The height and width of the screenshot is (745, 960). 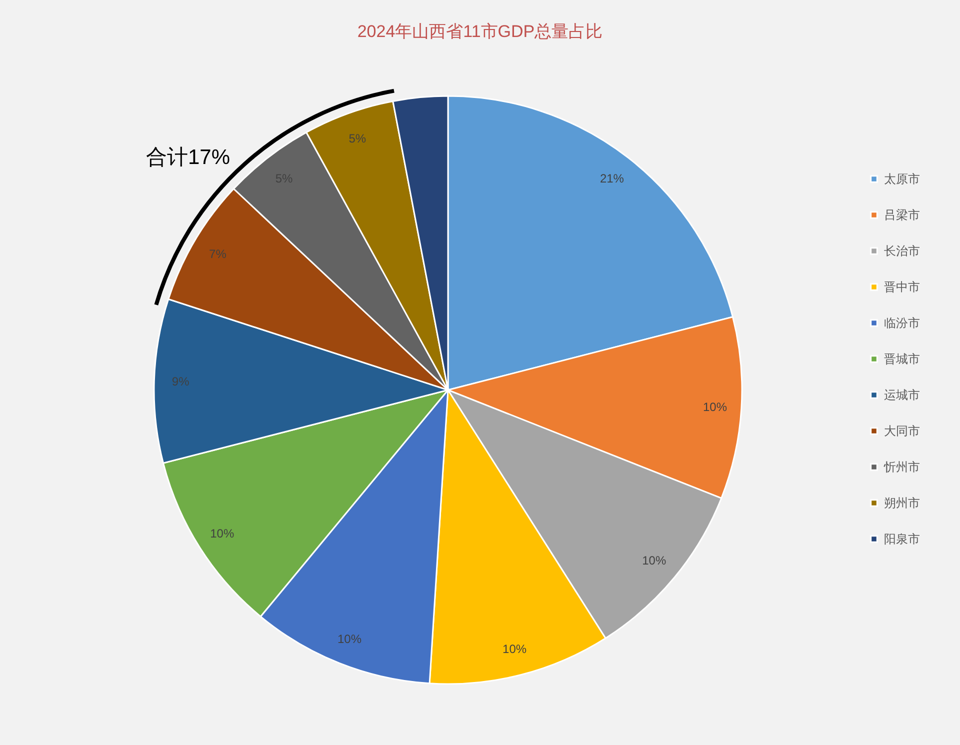 What do you see at coordinates (902, 539) in the screenshot?
I see `legend-label: 阳泉市` at bounding box center [902, 539].